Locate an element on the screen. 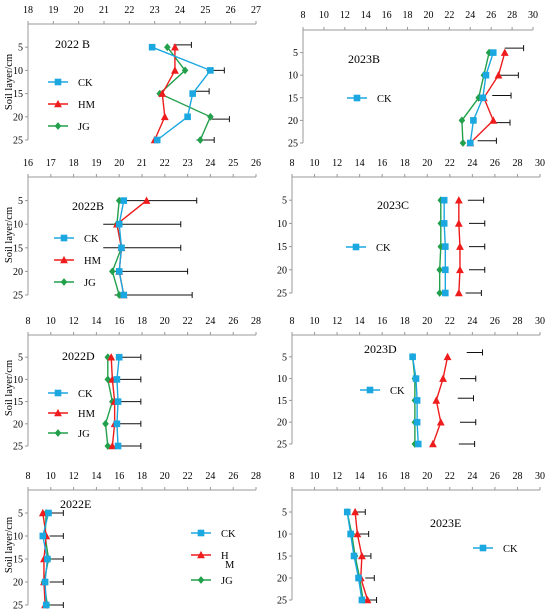  x-tick-label: 12 is located at coordinates (337, 163).